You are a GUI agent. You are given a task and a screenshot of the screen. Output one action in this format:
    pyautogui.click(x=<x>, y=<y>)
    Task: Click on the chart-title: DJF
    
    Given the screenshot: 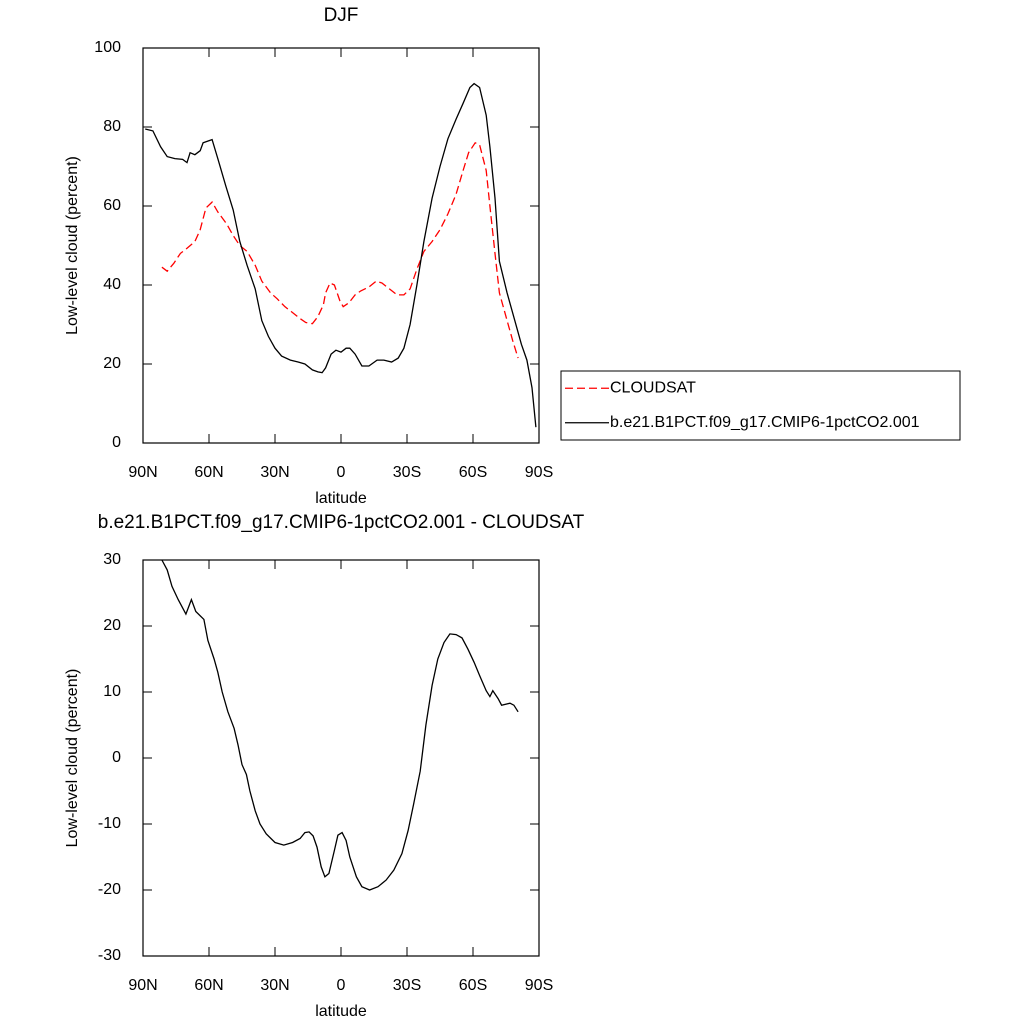 What is the action you would take?
    pyautogui.click(x=341, y=15)
    